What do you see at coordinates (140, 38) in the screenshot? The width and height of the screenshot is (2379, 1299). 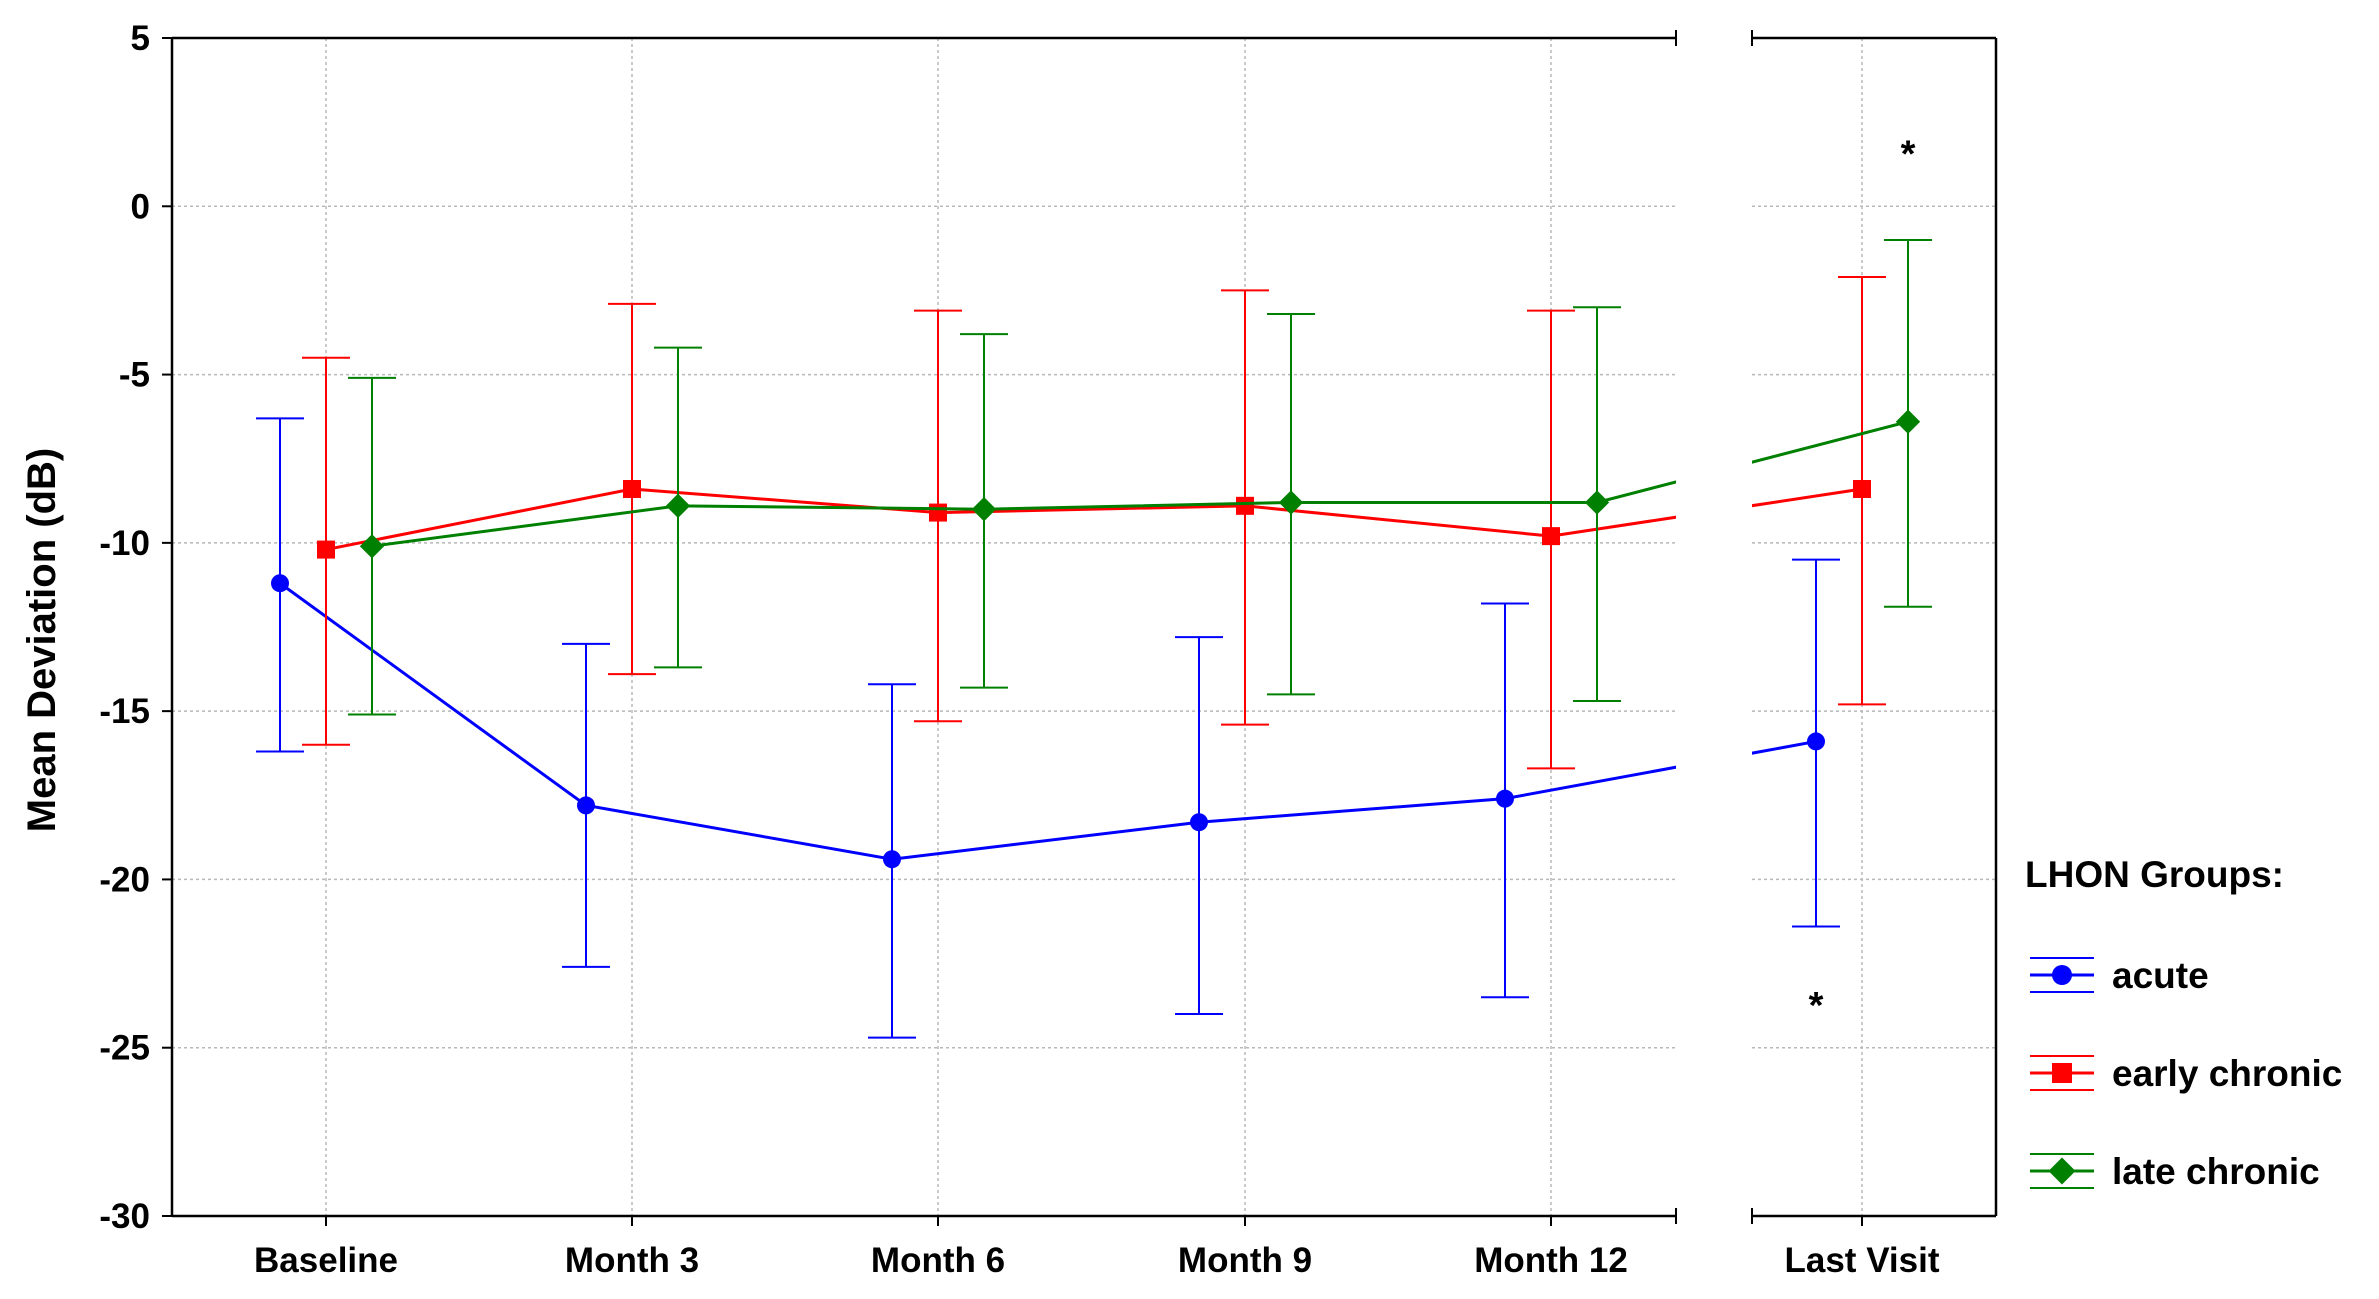 I see `y-tick-label: 5` at bounding box center [140, 38].